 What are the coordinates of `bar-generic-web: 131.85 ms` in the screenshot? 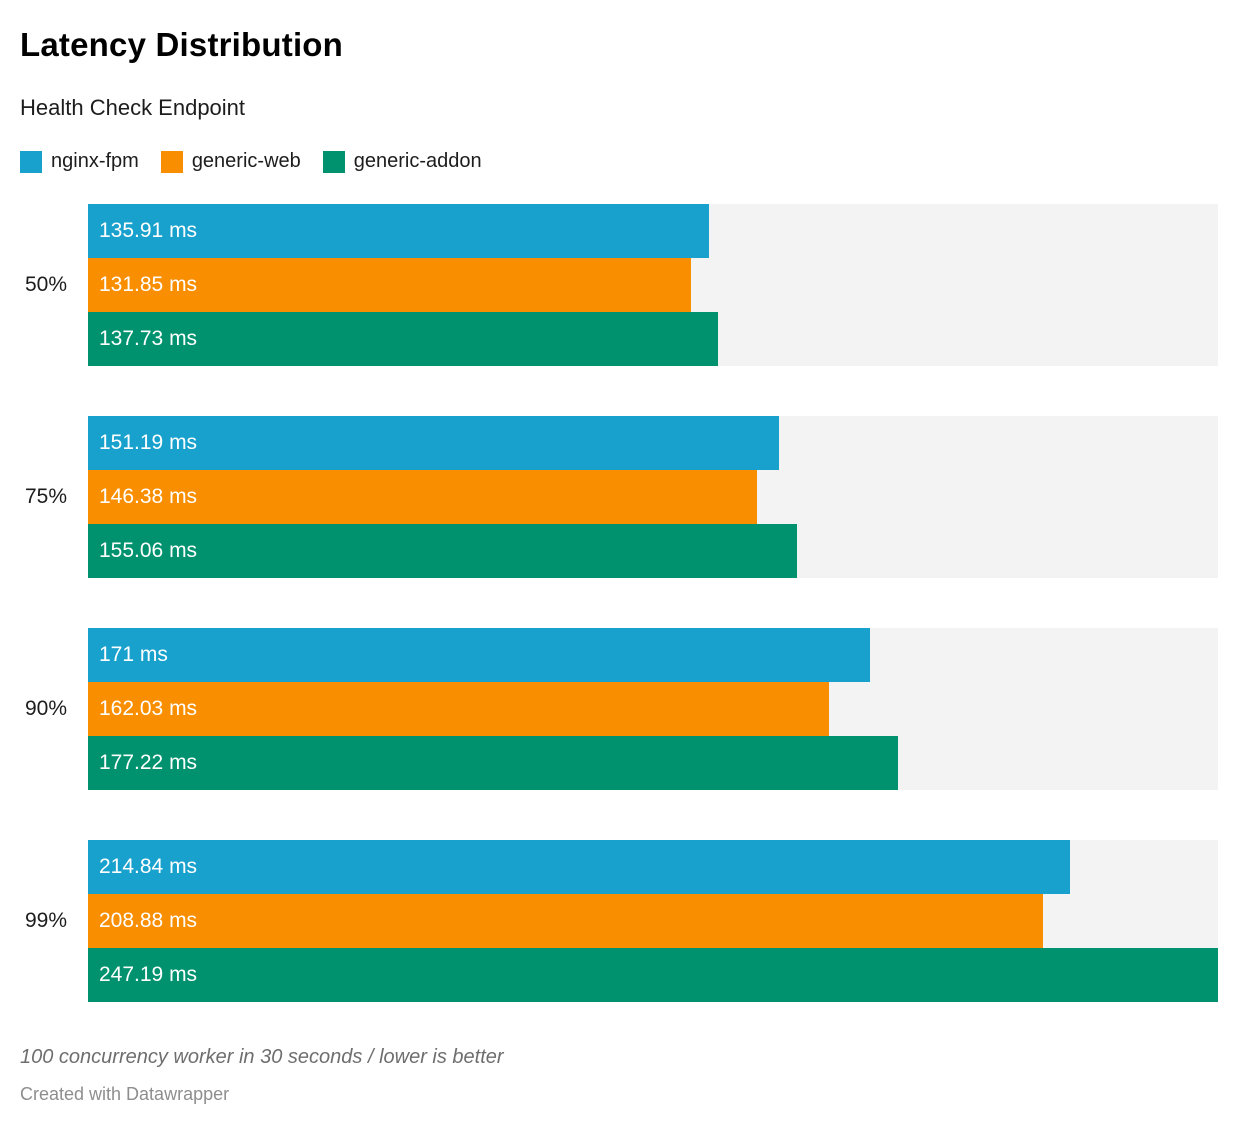 It's located at (389, 285).